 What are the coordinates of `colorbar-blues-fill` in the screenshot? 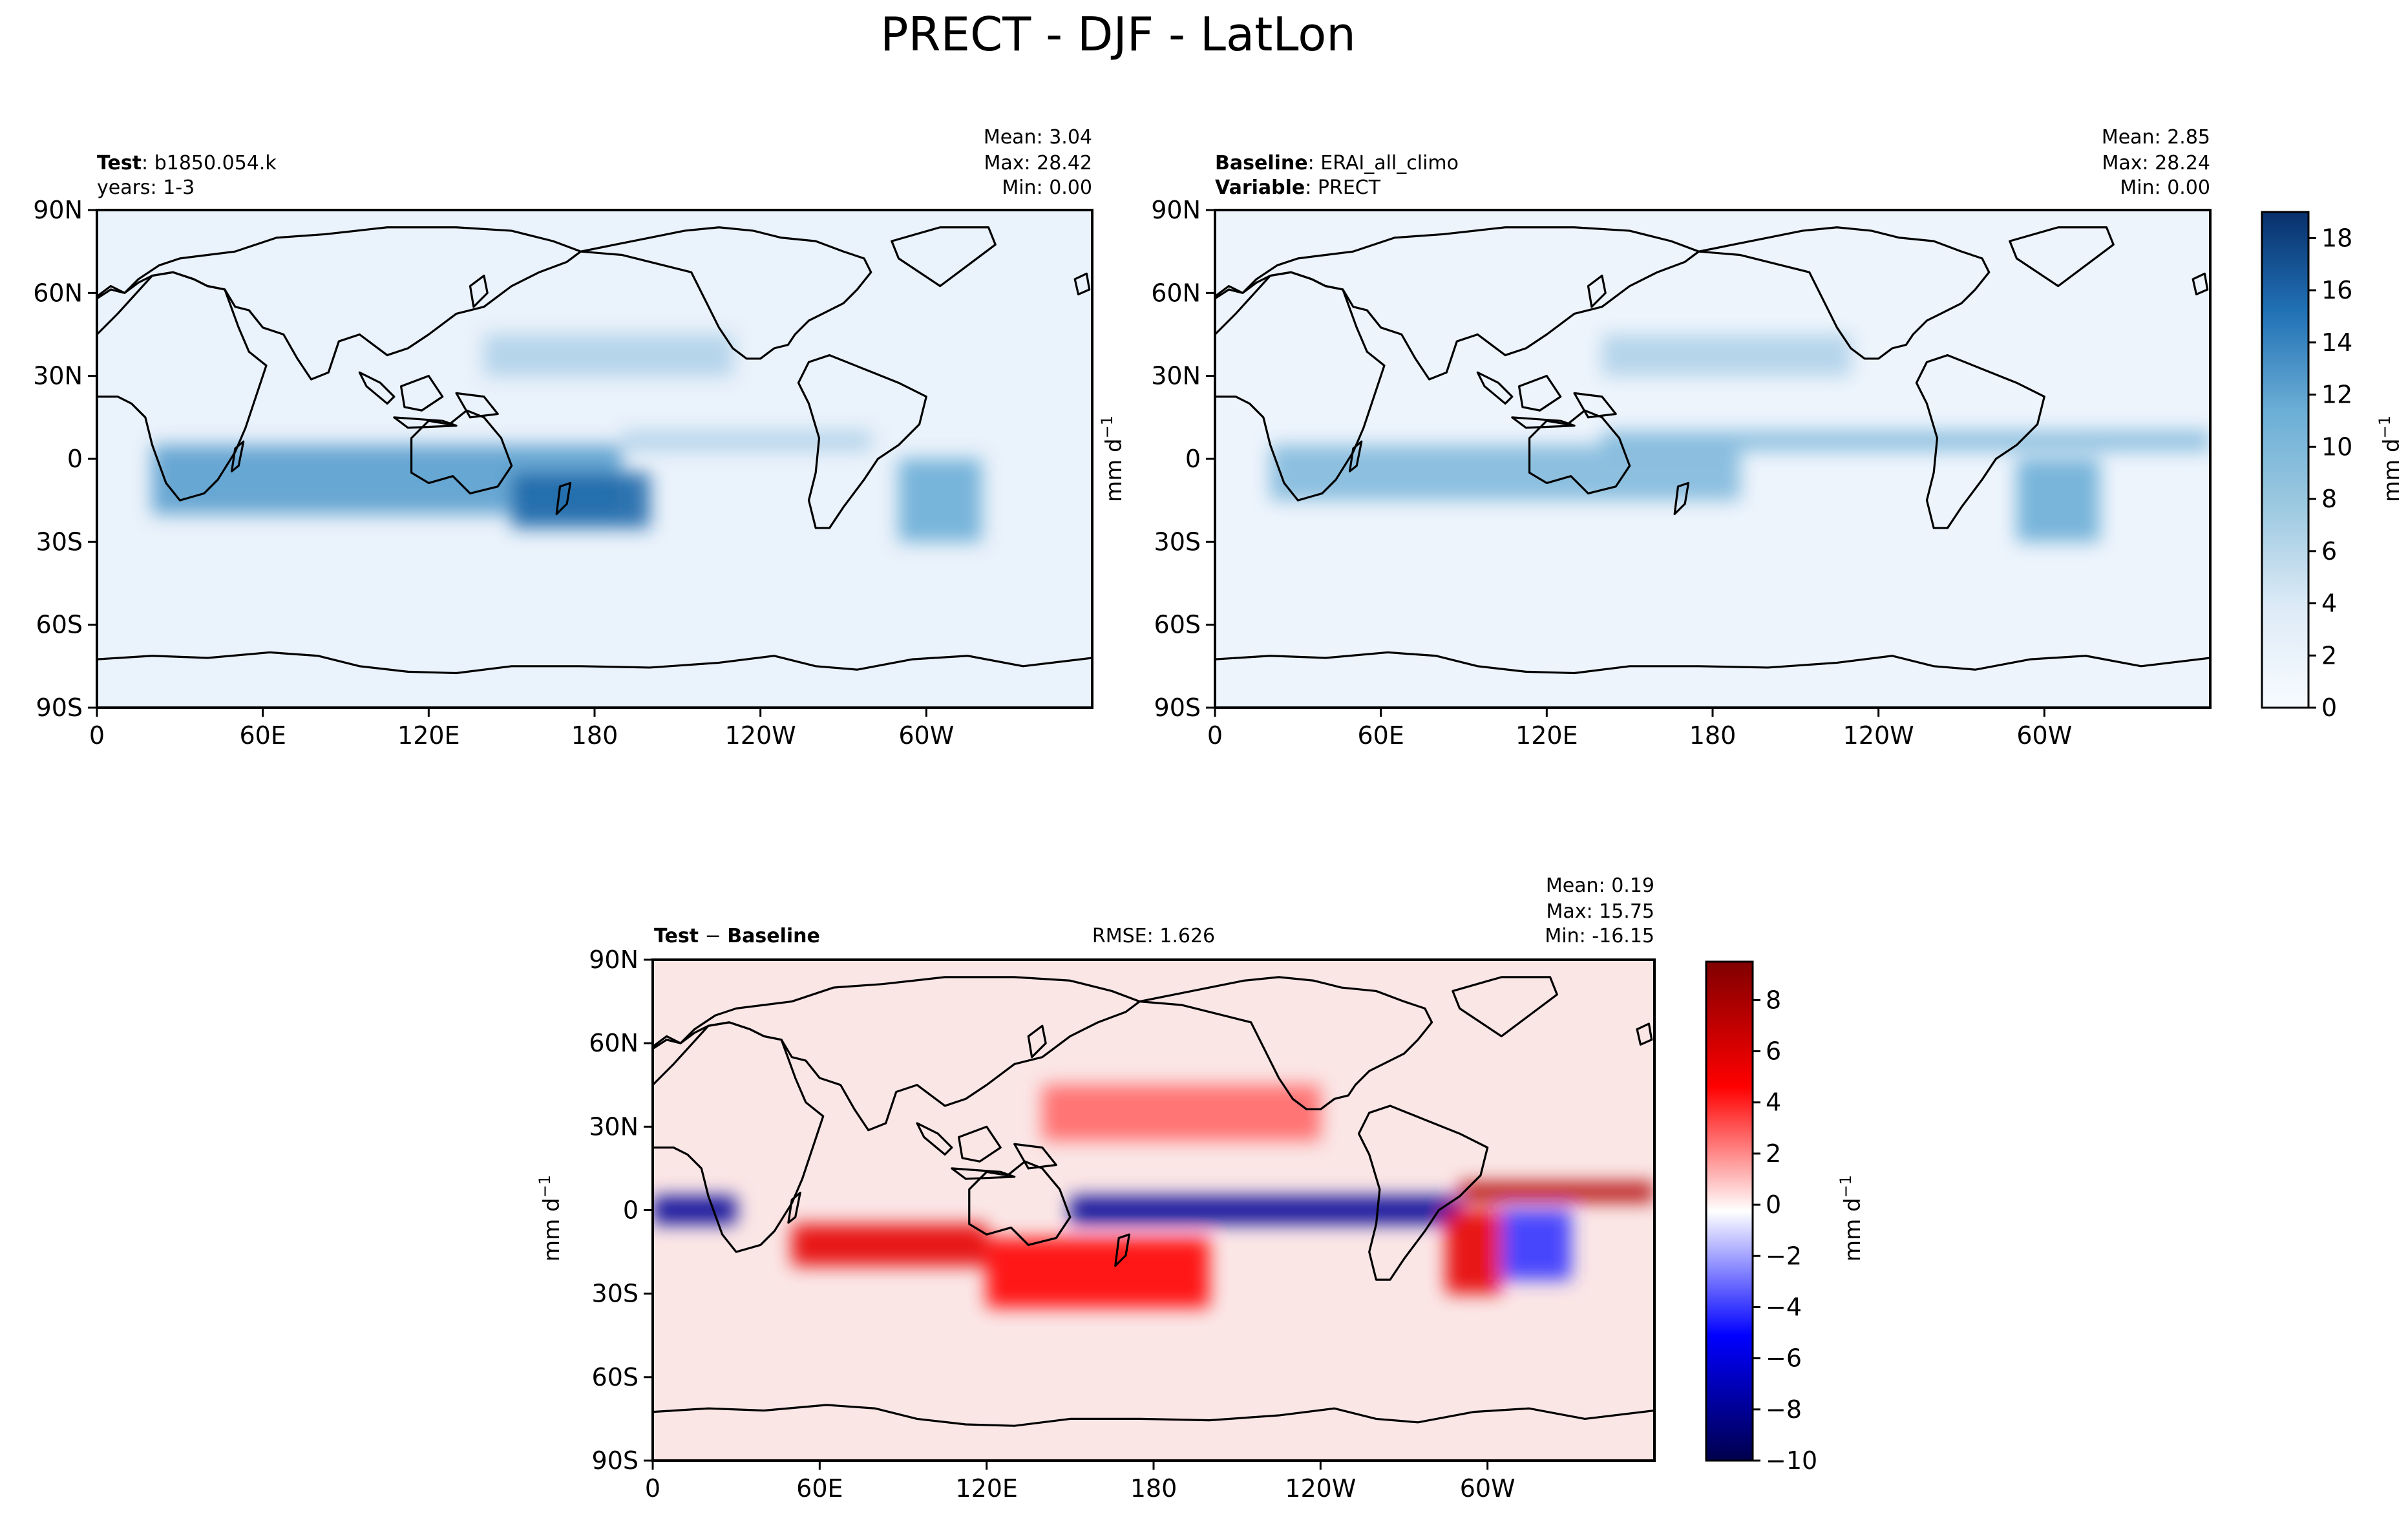 It's located at (2285, 460).